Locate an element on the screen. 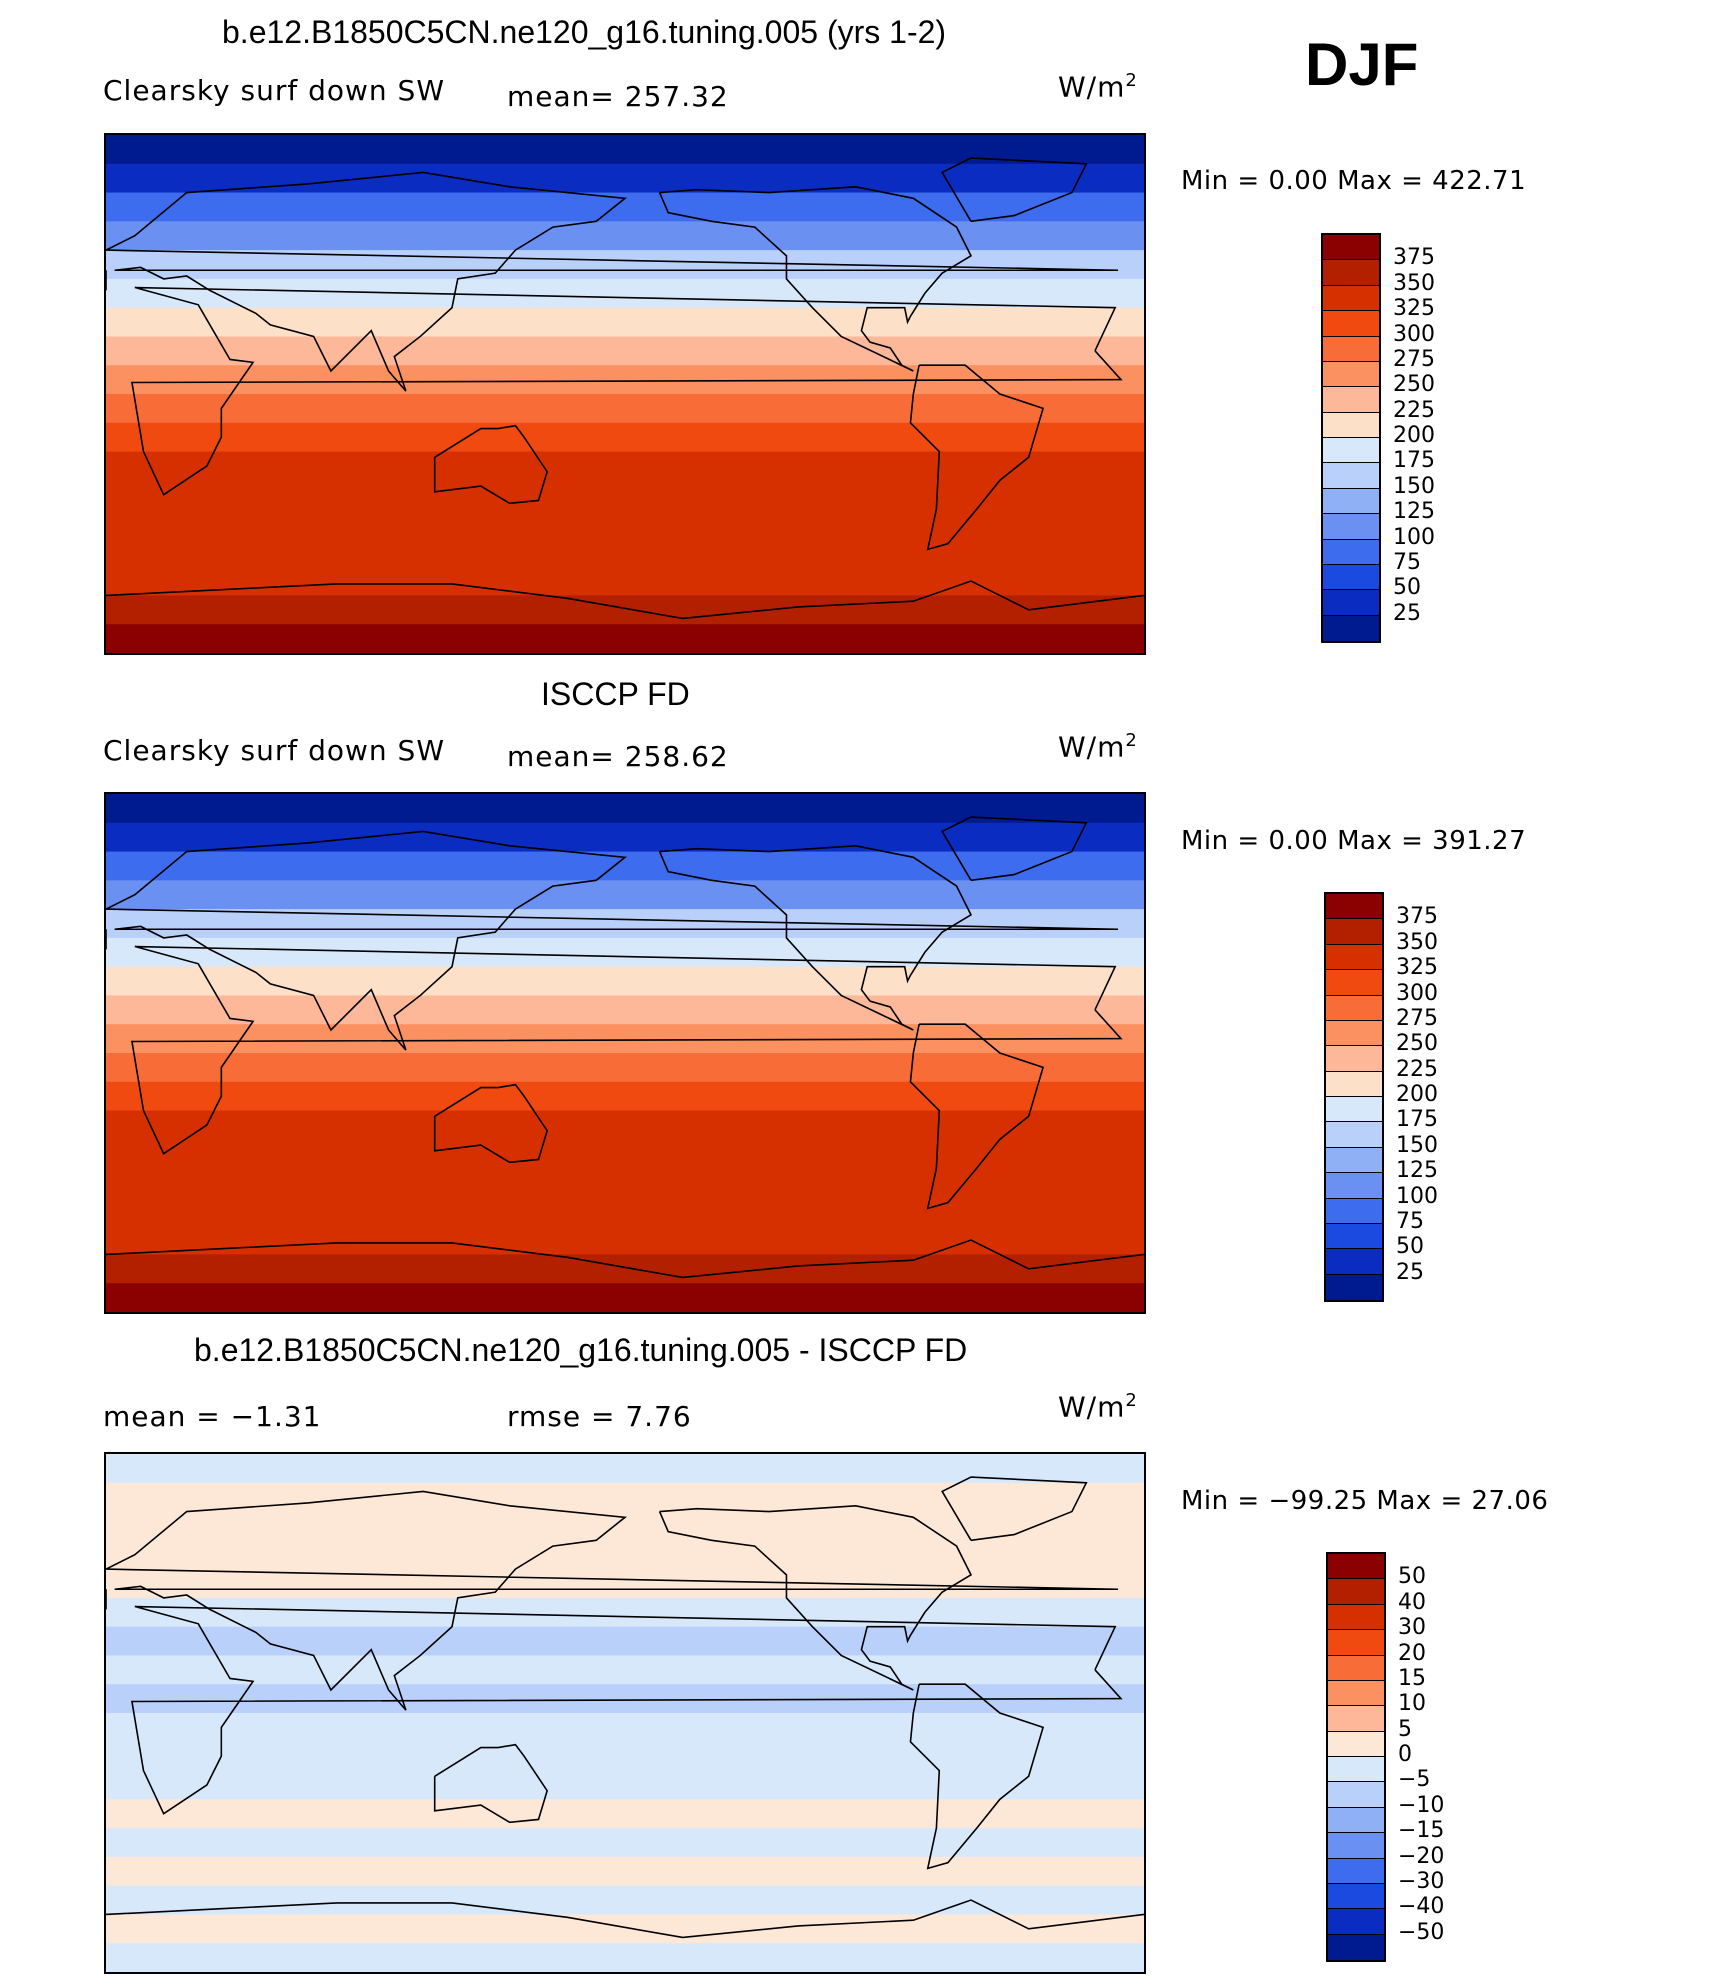 This screenshot has width=1710, height=1979. panel-3-mean-label: mean = −1.31 is located at coordinates (212, 1416).